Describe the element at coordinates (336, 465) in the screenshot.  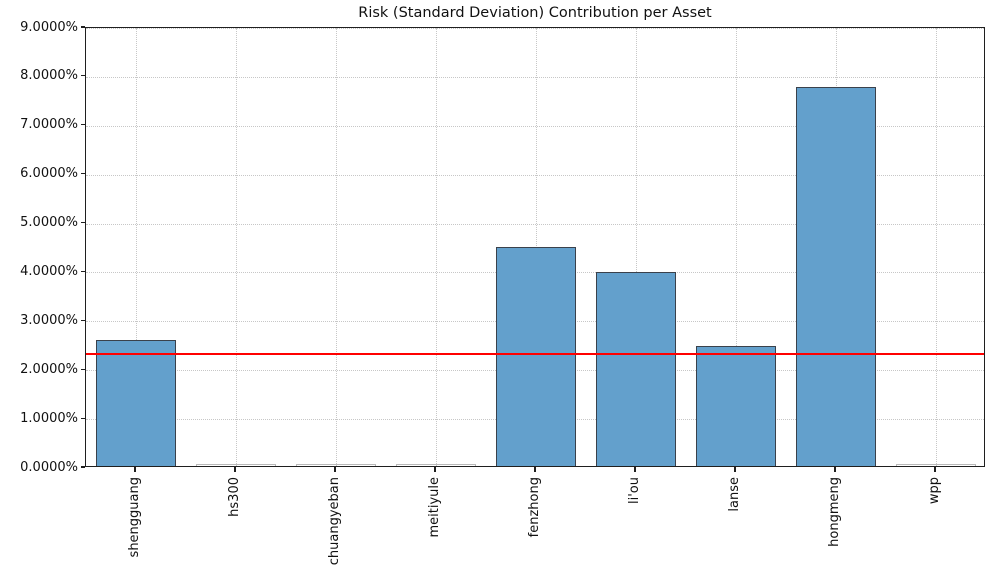
I see `bar-chuangyeban` at that location.